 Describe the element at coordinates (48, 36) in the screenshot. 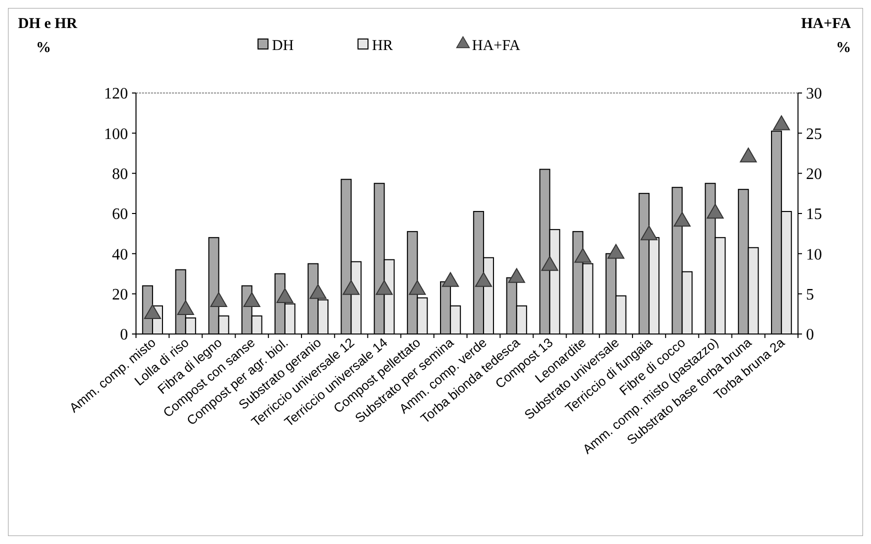

I see `y-axis-title: DH e HR %` at that location.